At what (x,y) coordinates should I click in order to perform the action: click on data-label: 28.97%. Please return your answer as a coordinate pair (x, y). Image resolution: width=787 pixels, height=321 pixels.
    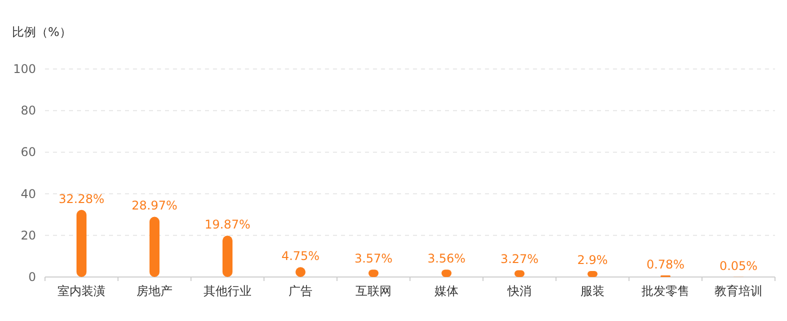
    Looking at the image, I should click on (155, 205).